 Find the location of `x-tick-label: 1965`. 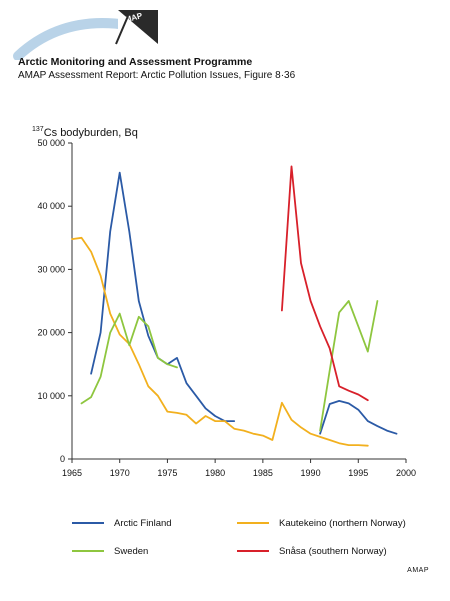

x-tick-label: 1965 is located at coordinates (72, 473).